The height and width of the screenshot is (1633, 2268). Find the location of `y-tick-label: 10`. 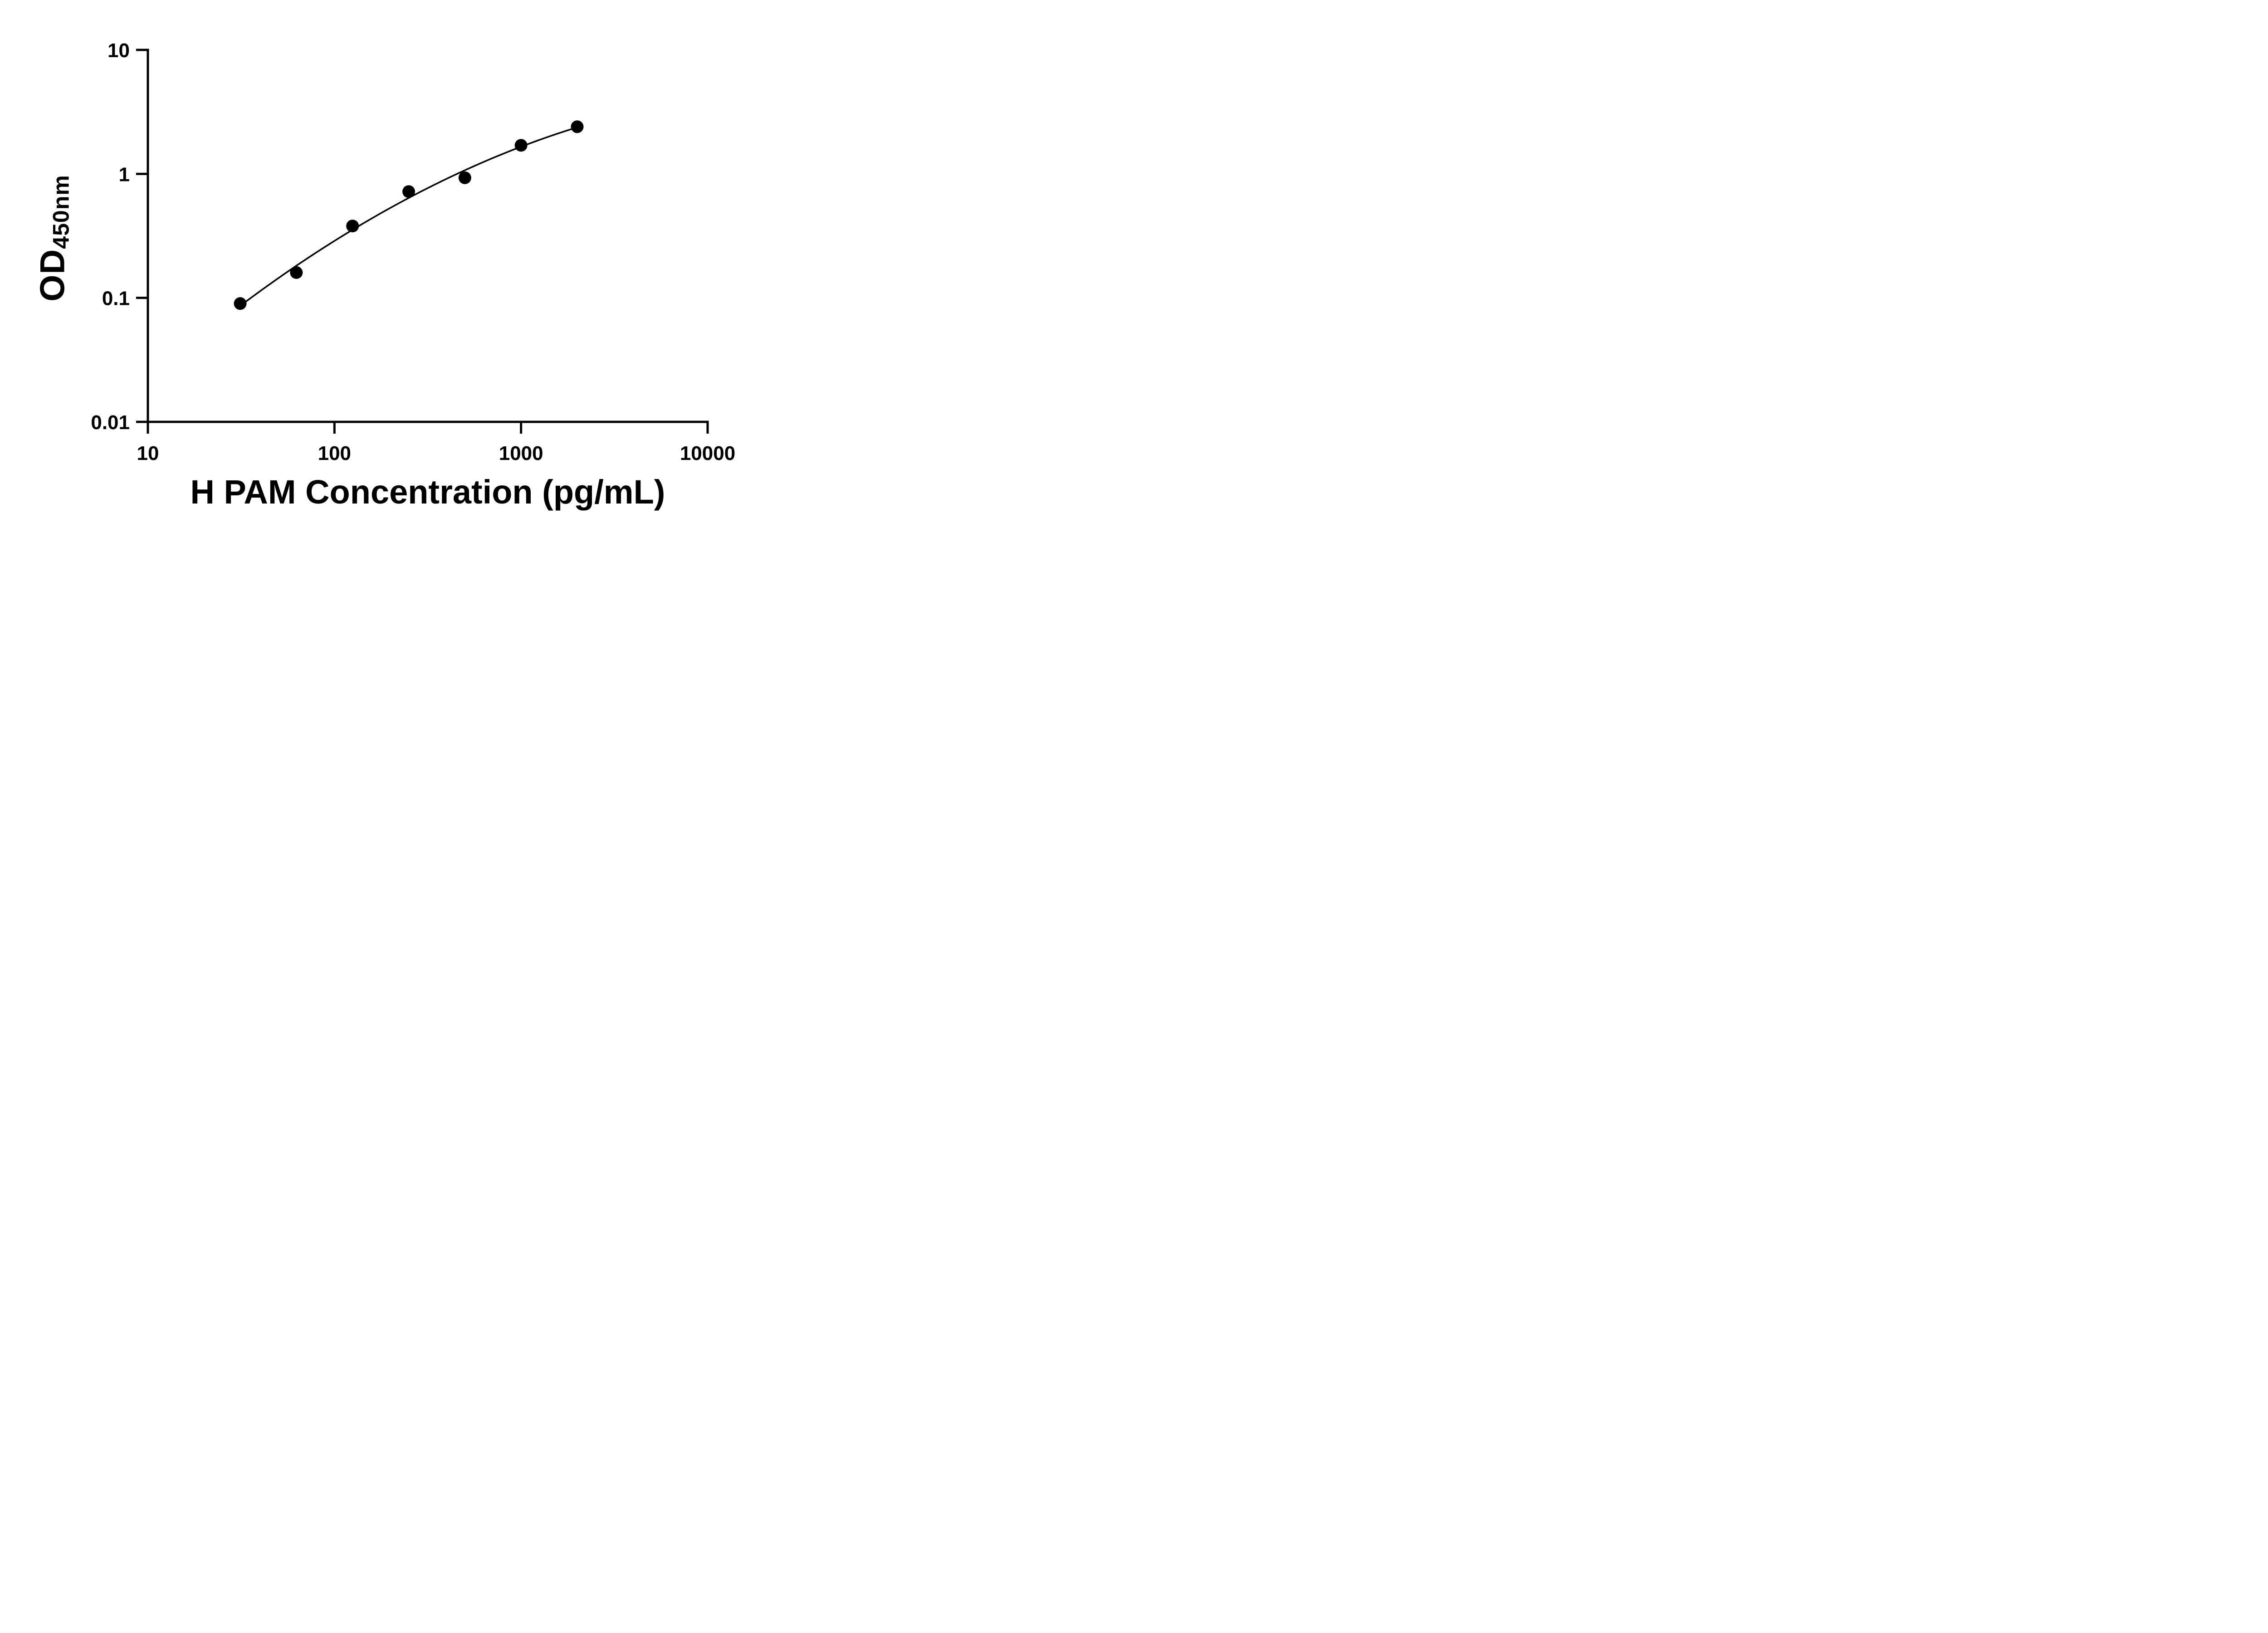

y-tick-label: 10 is located at coordinates (119, 50).